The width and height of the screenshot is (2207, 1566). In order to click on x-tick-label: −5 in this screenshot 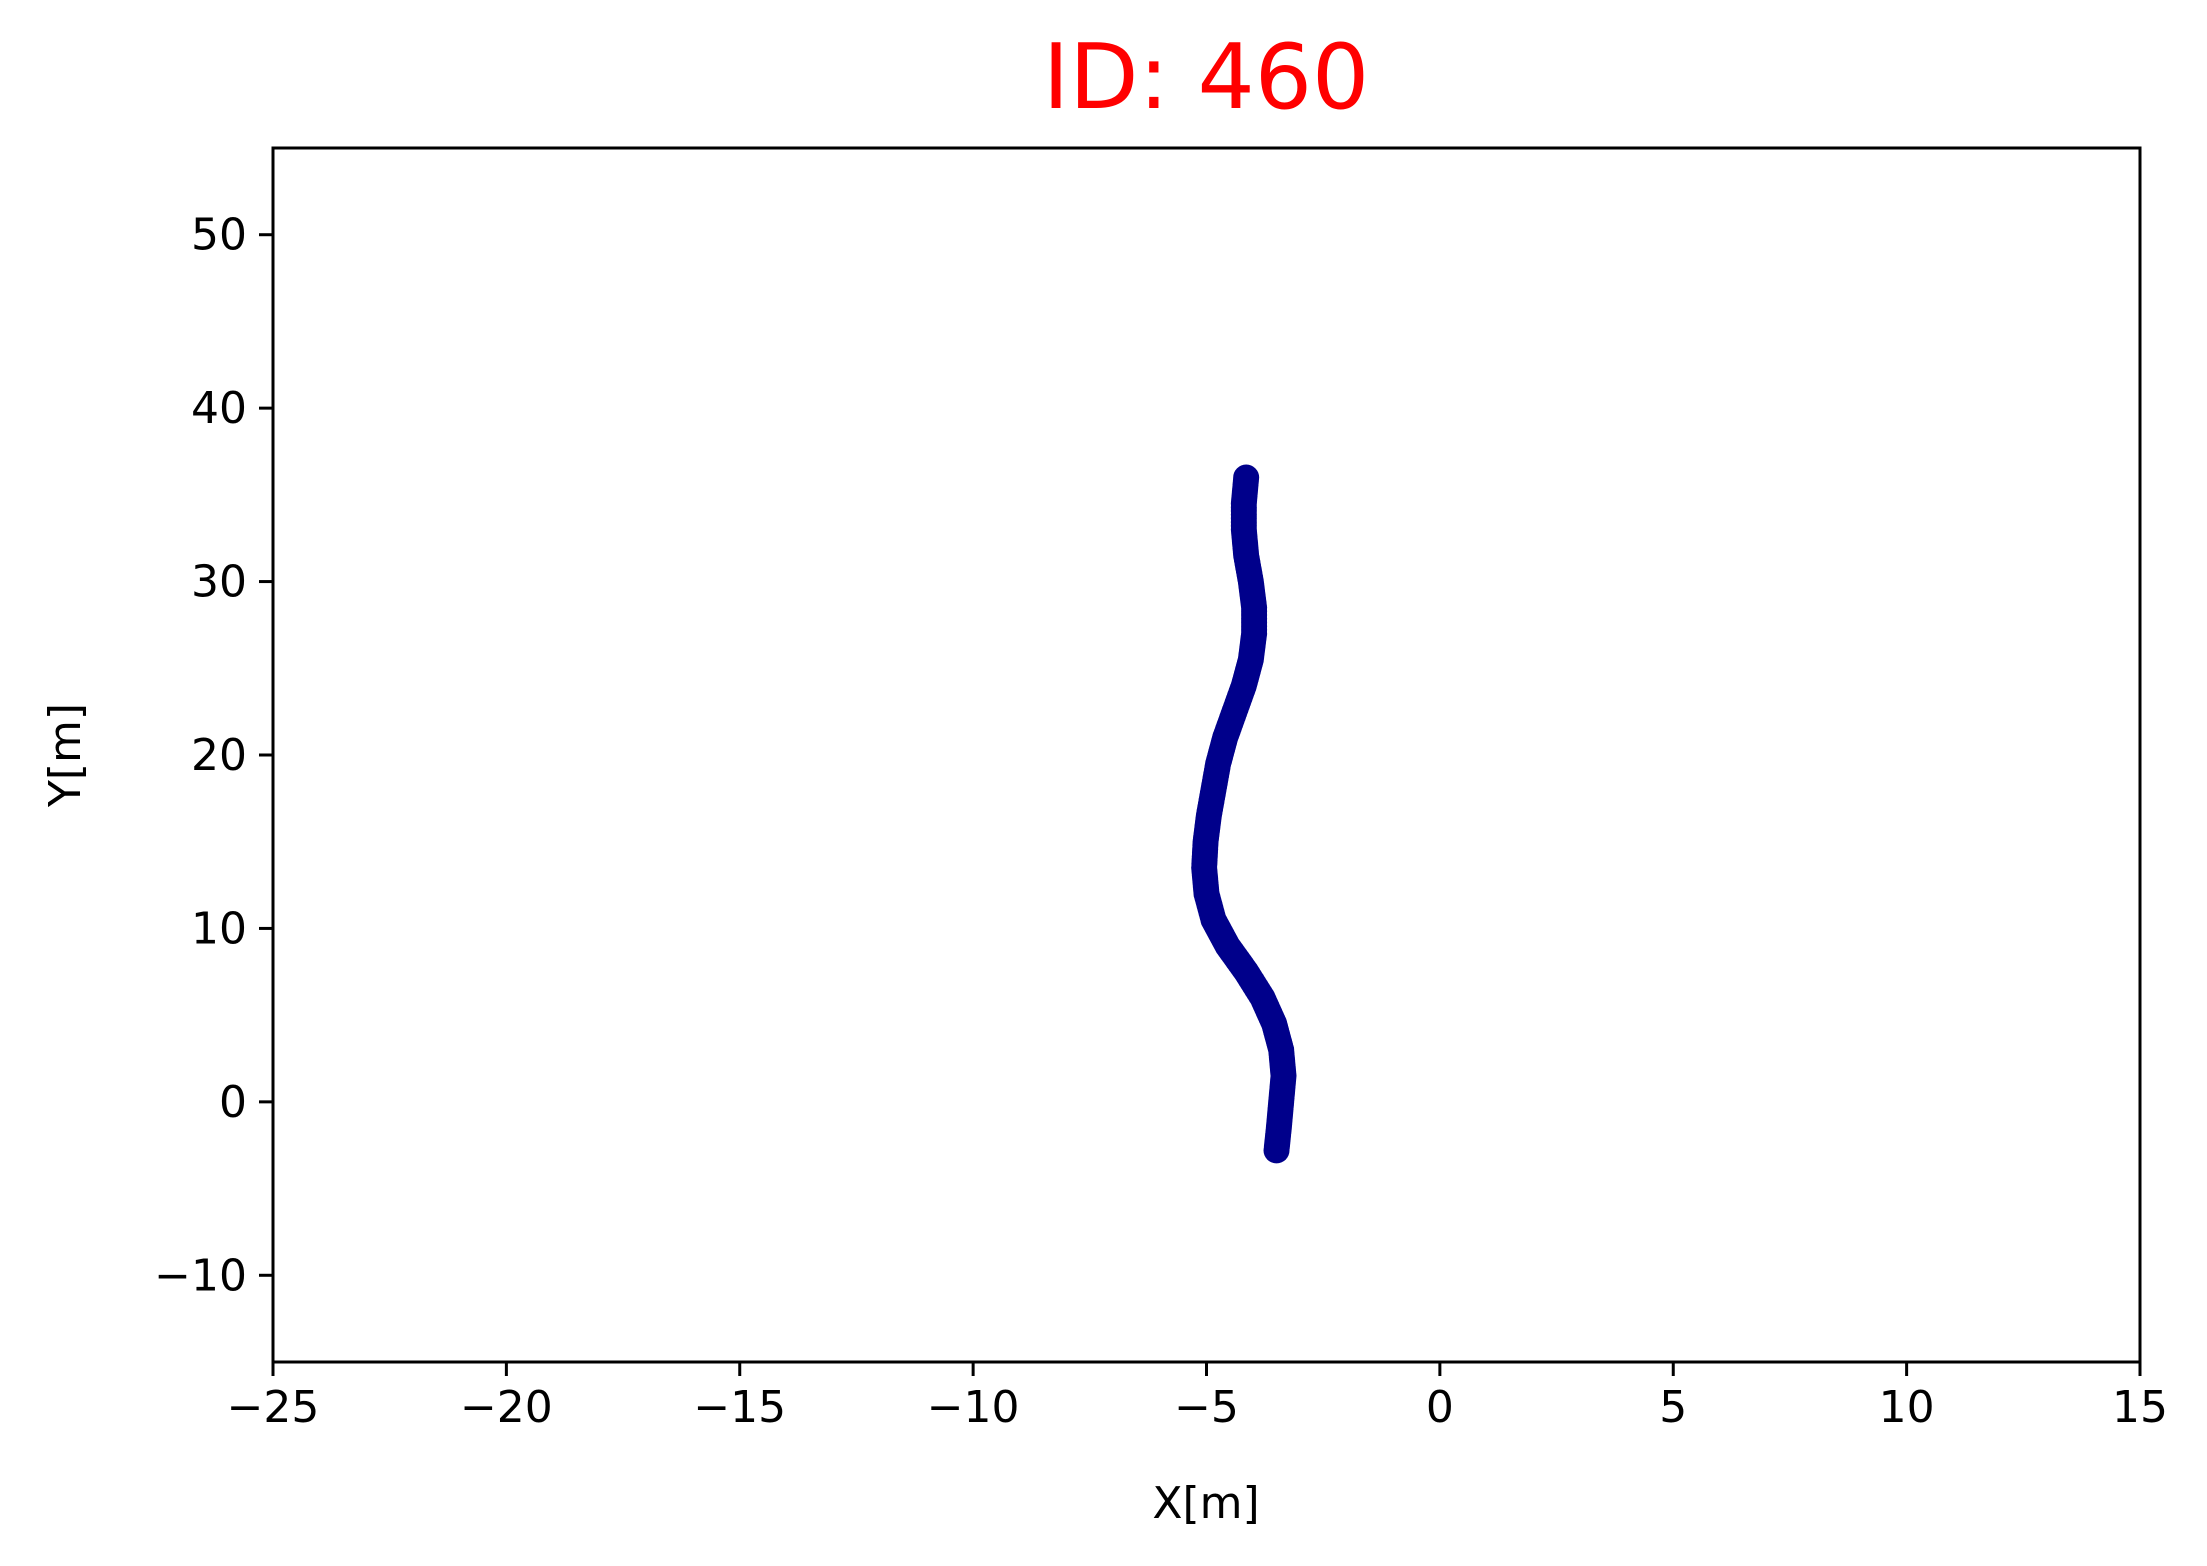, I will do `click(1206, 1407)`.